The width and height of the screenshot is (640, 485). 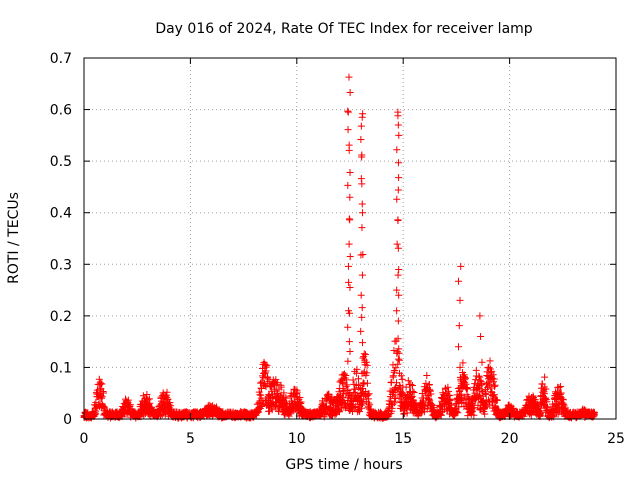 What do you see at coordinates (616, 439) in the screenshot?
I see `x-tick-label: 25` at bounding box center [616, 439].